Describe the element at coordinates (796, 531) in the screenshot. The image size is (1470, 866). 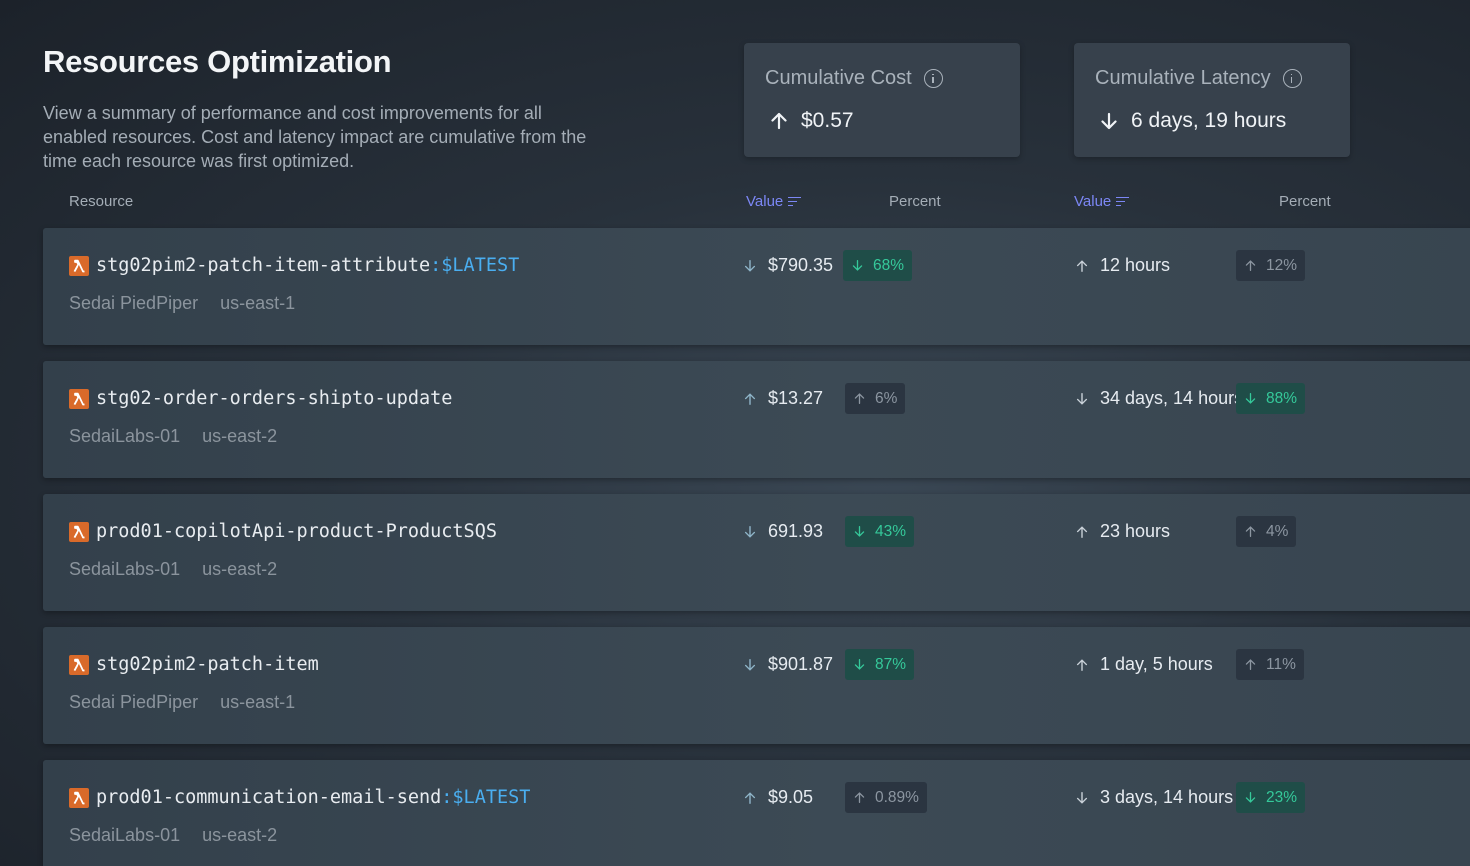
I see `cost-value-text: 691.93` at that location.